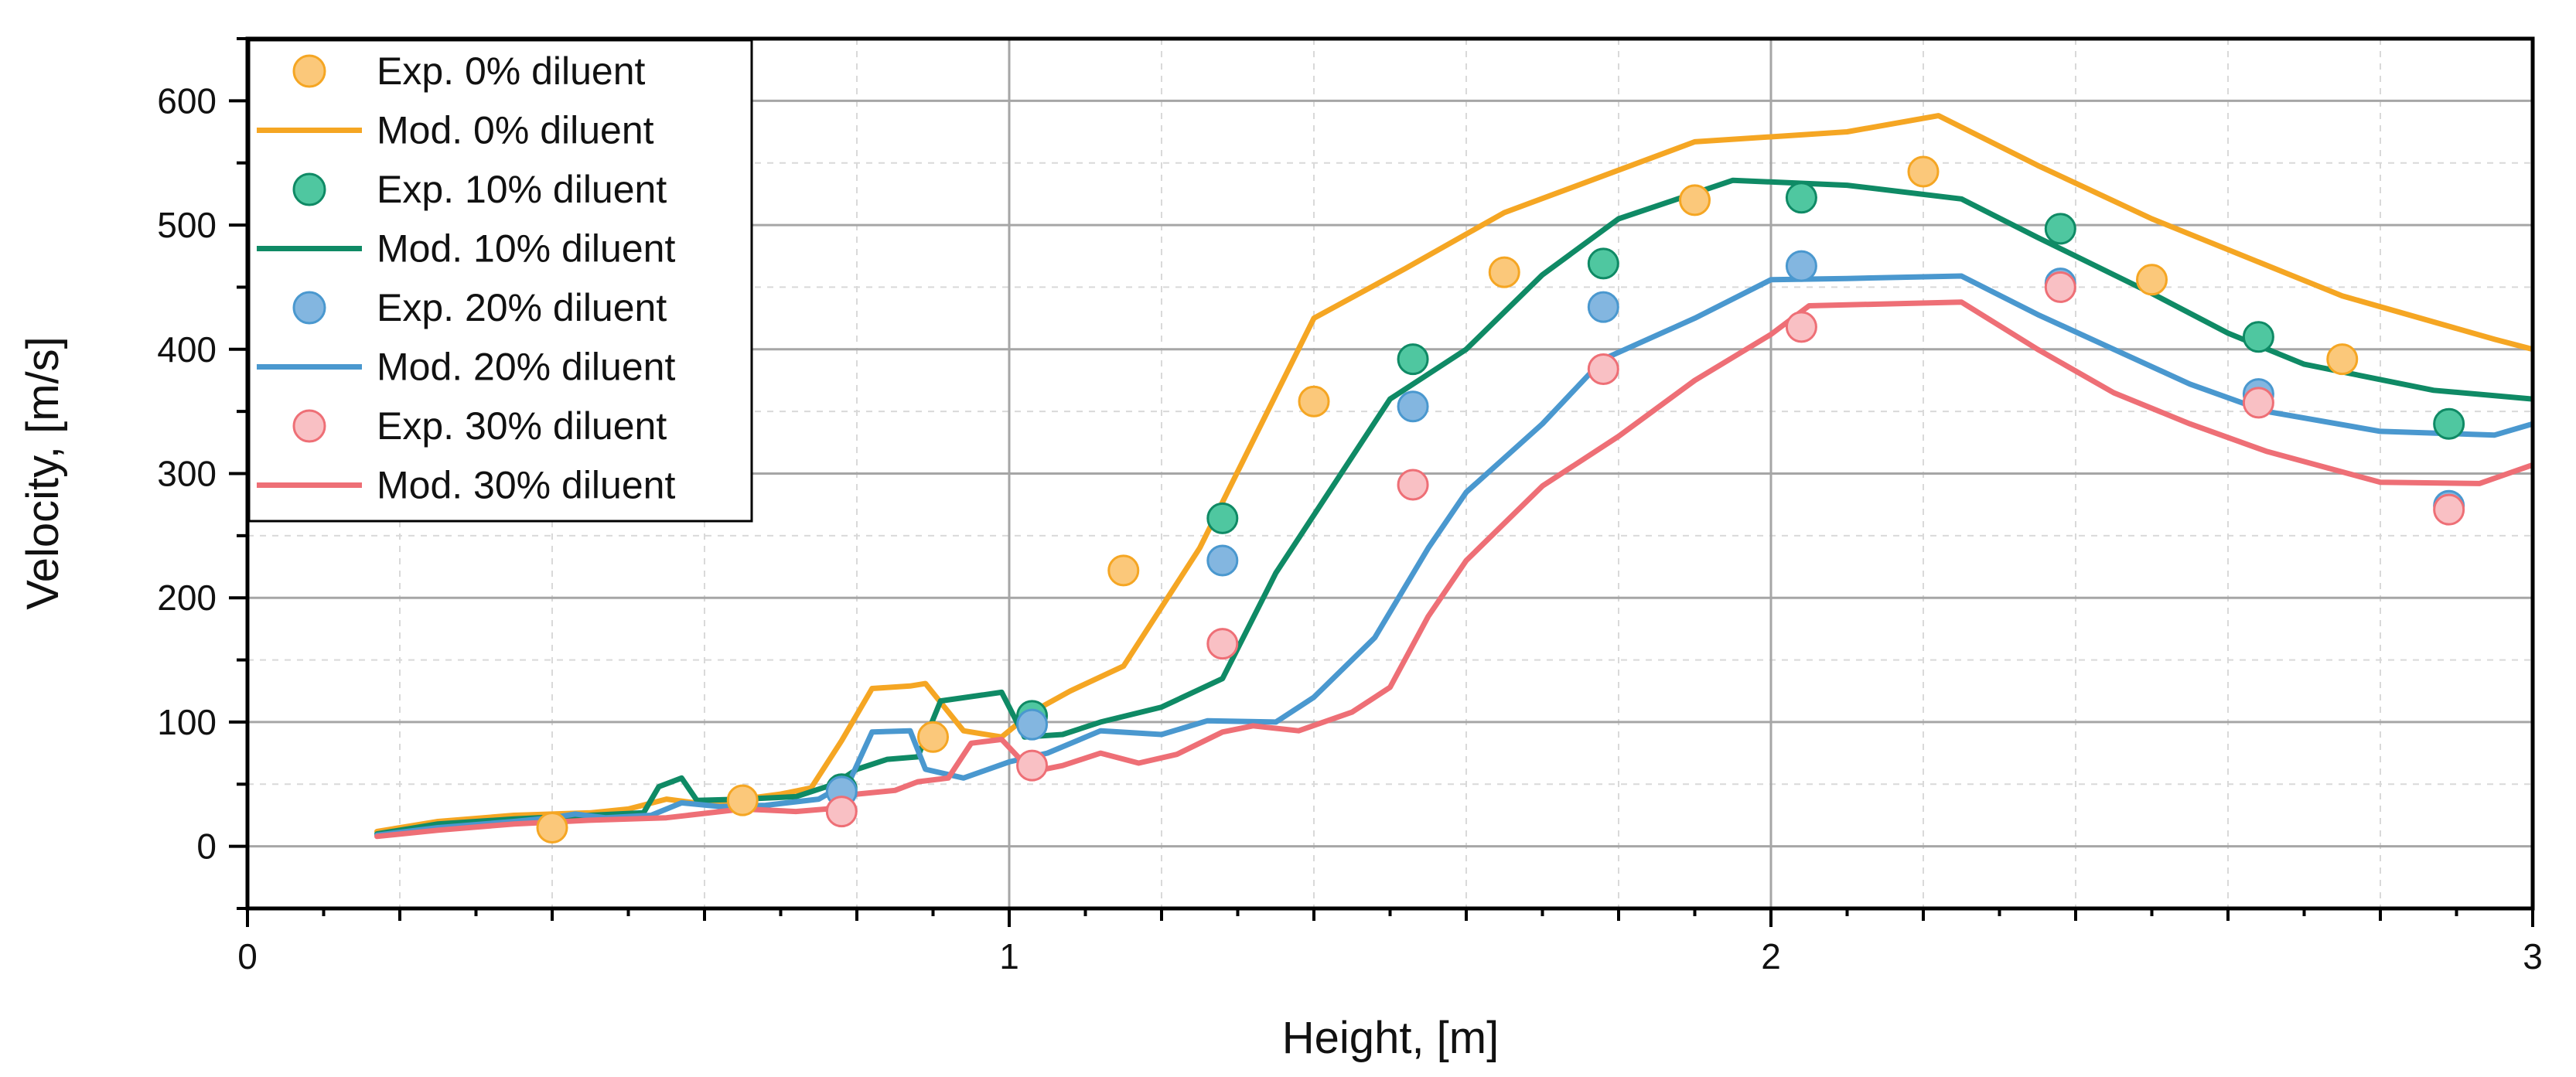  What do you see at coordinates (522, 426) in the screenshot?
I see `legend-label: Exp. 30% diluent` at bounding box center [522, 426].